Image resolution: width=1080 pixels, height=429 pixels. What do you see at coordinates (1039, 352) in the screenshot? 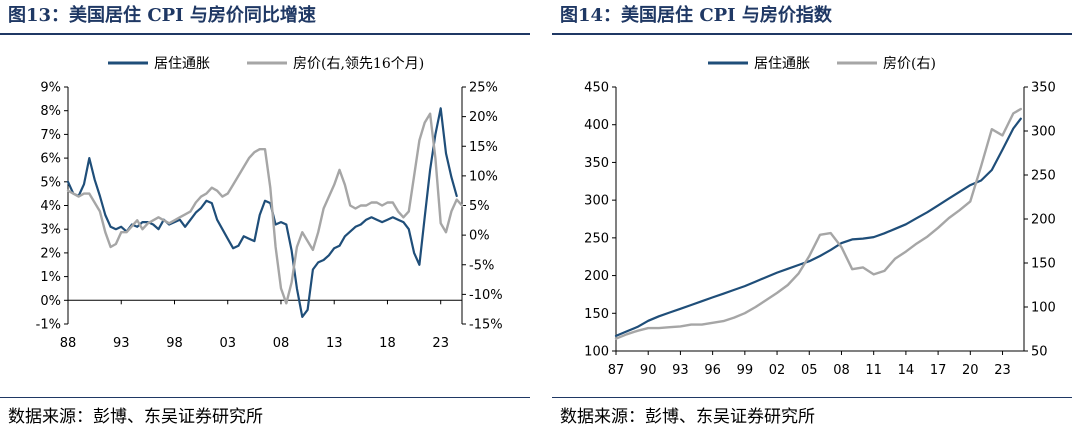
I see `y-right-tick-label: 50` at bounding box center [1039, 352].